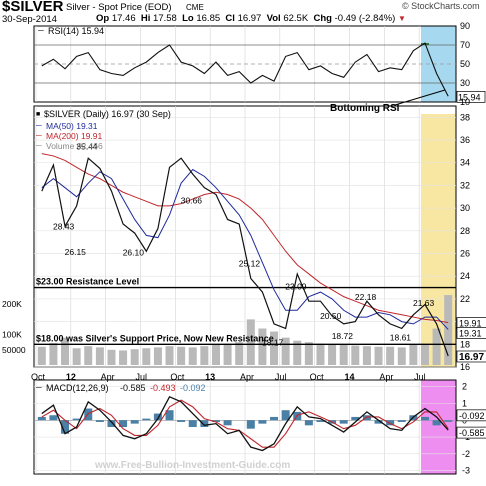 The width and height of the screenshot is (486, 486). What do you see at coordinates (424, 44) in the screenshot?
I see `rsi-overbought-fill` at bounding box center [424, 44].